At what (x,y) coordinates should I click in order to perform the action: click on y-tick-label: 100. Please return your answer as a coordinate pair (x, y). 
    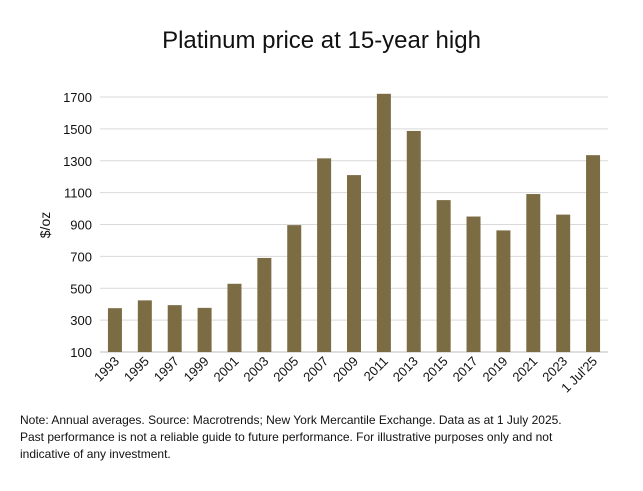
    Looking at the image, I should click on (81, 352).